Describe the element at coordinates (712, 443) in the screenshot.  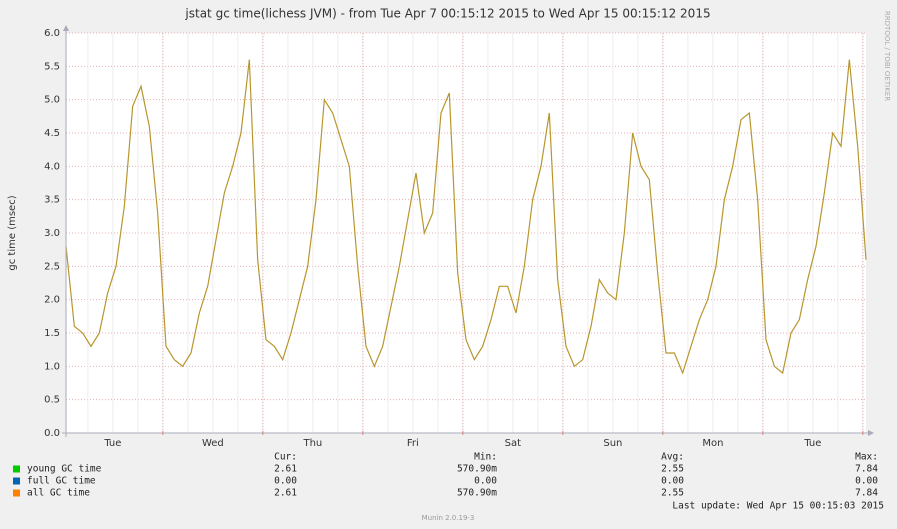
I see `x-tick-label: Mon` at that location.